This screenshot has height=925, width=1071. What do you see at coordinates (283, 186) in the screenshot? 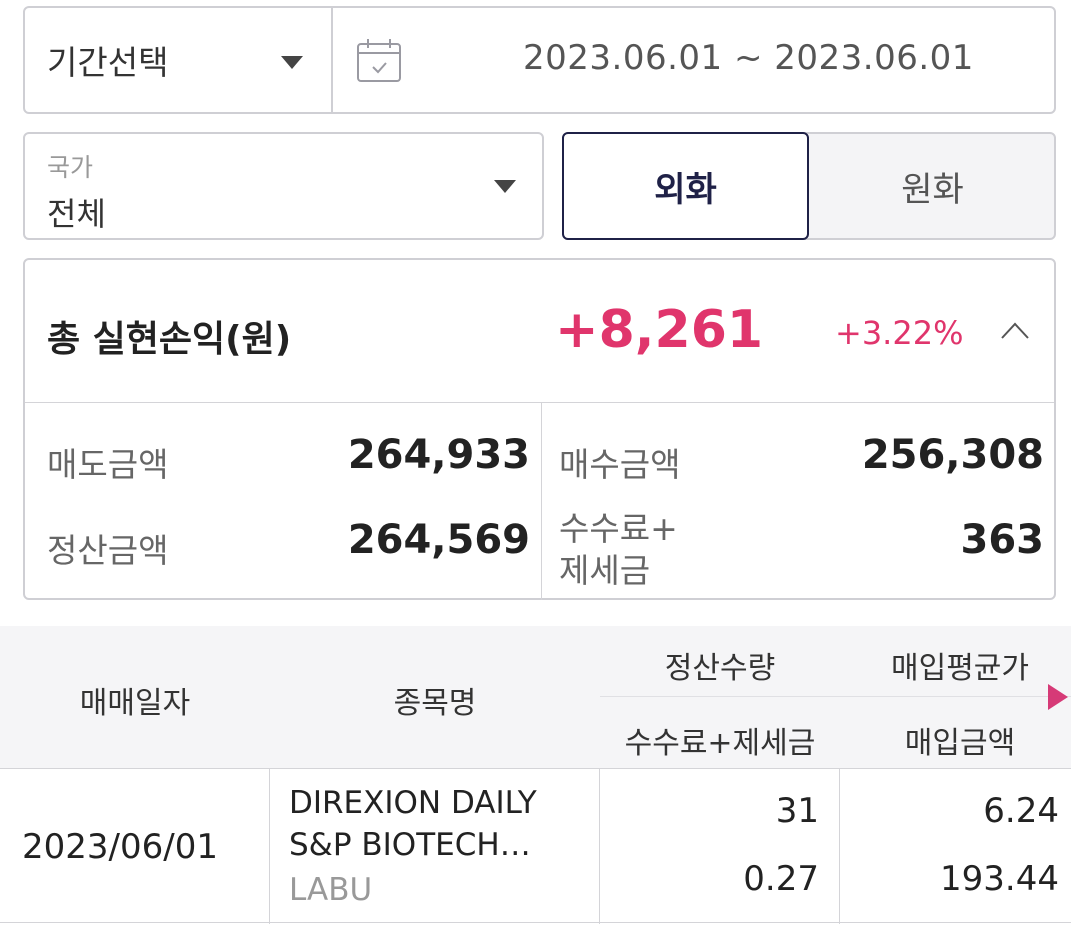
I see `country-select-dropdown: 국가 전체` at bounding box center [283, 186].